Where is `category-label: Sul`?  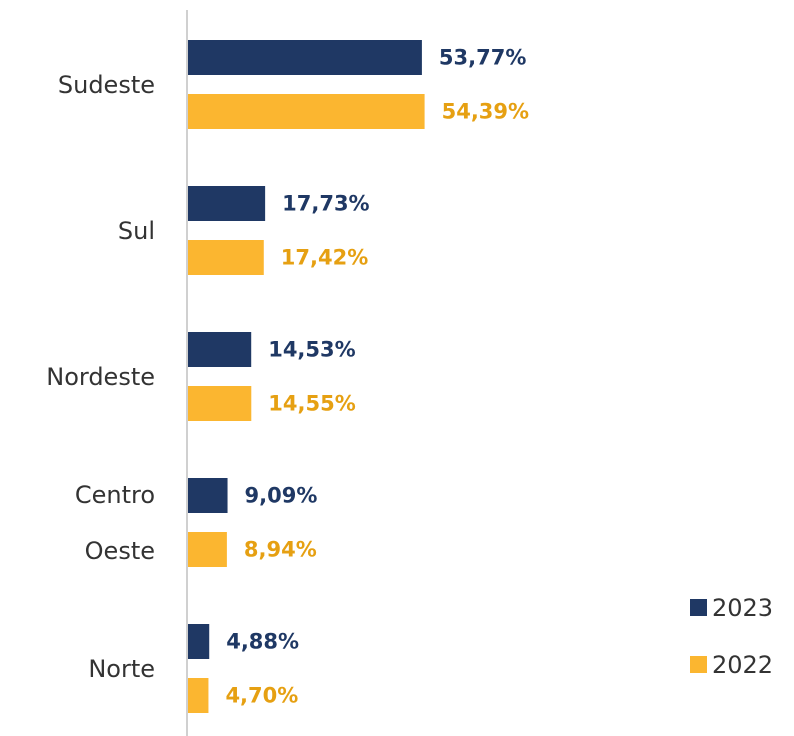
category-label: Sul is located at coordinates (136, 230).